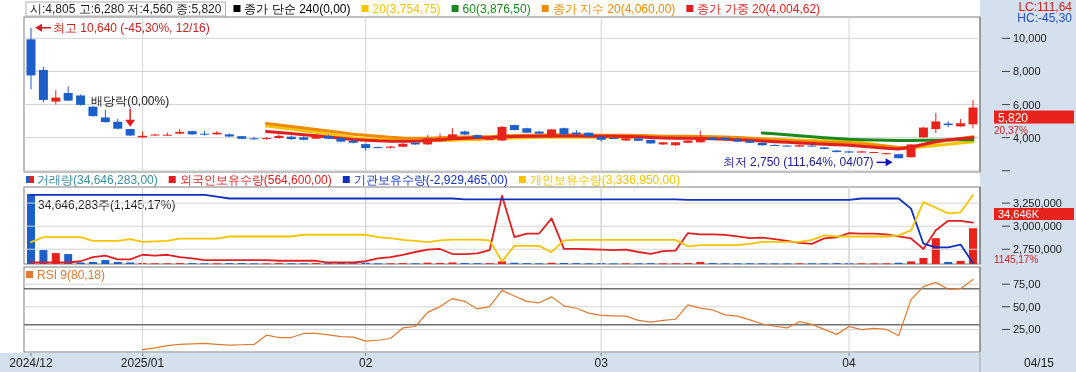  I want to click on y-tick-label: 75,00, so click(1027, 284).